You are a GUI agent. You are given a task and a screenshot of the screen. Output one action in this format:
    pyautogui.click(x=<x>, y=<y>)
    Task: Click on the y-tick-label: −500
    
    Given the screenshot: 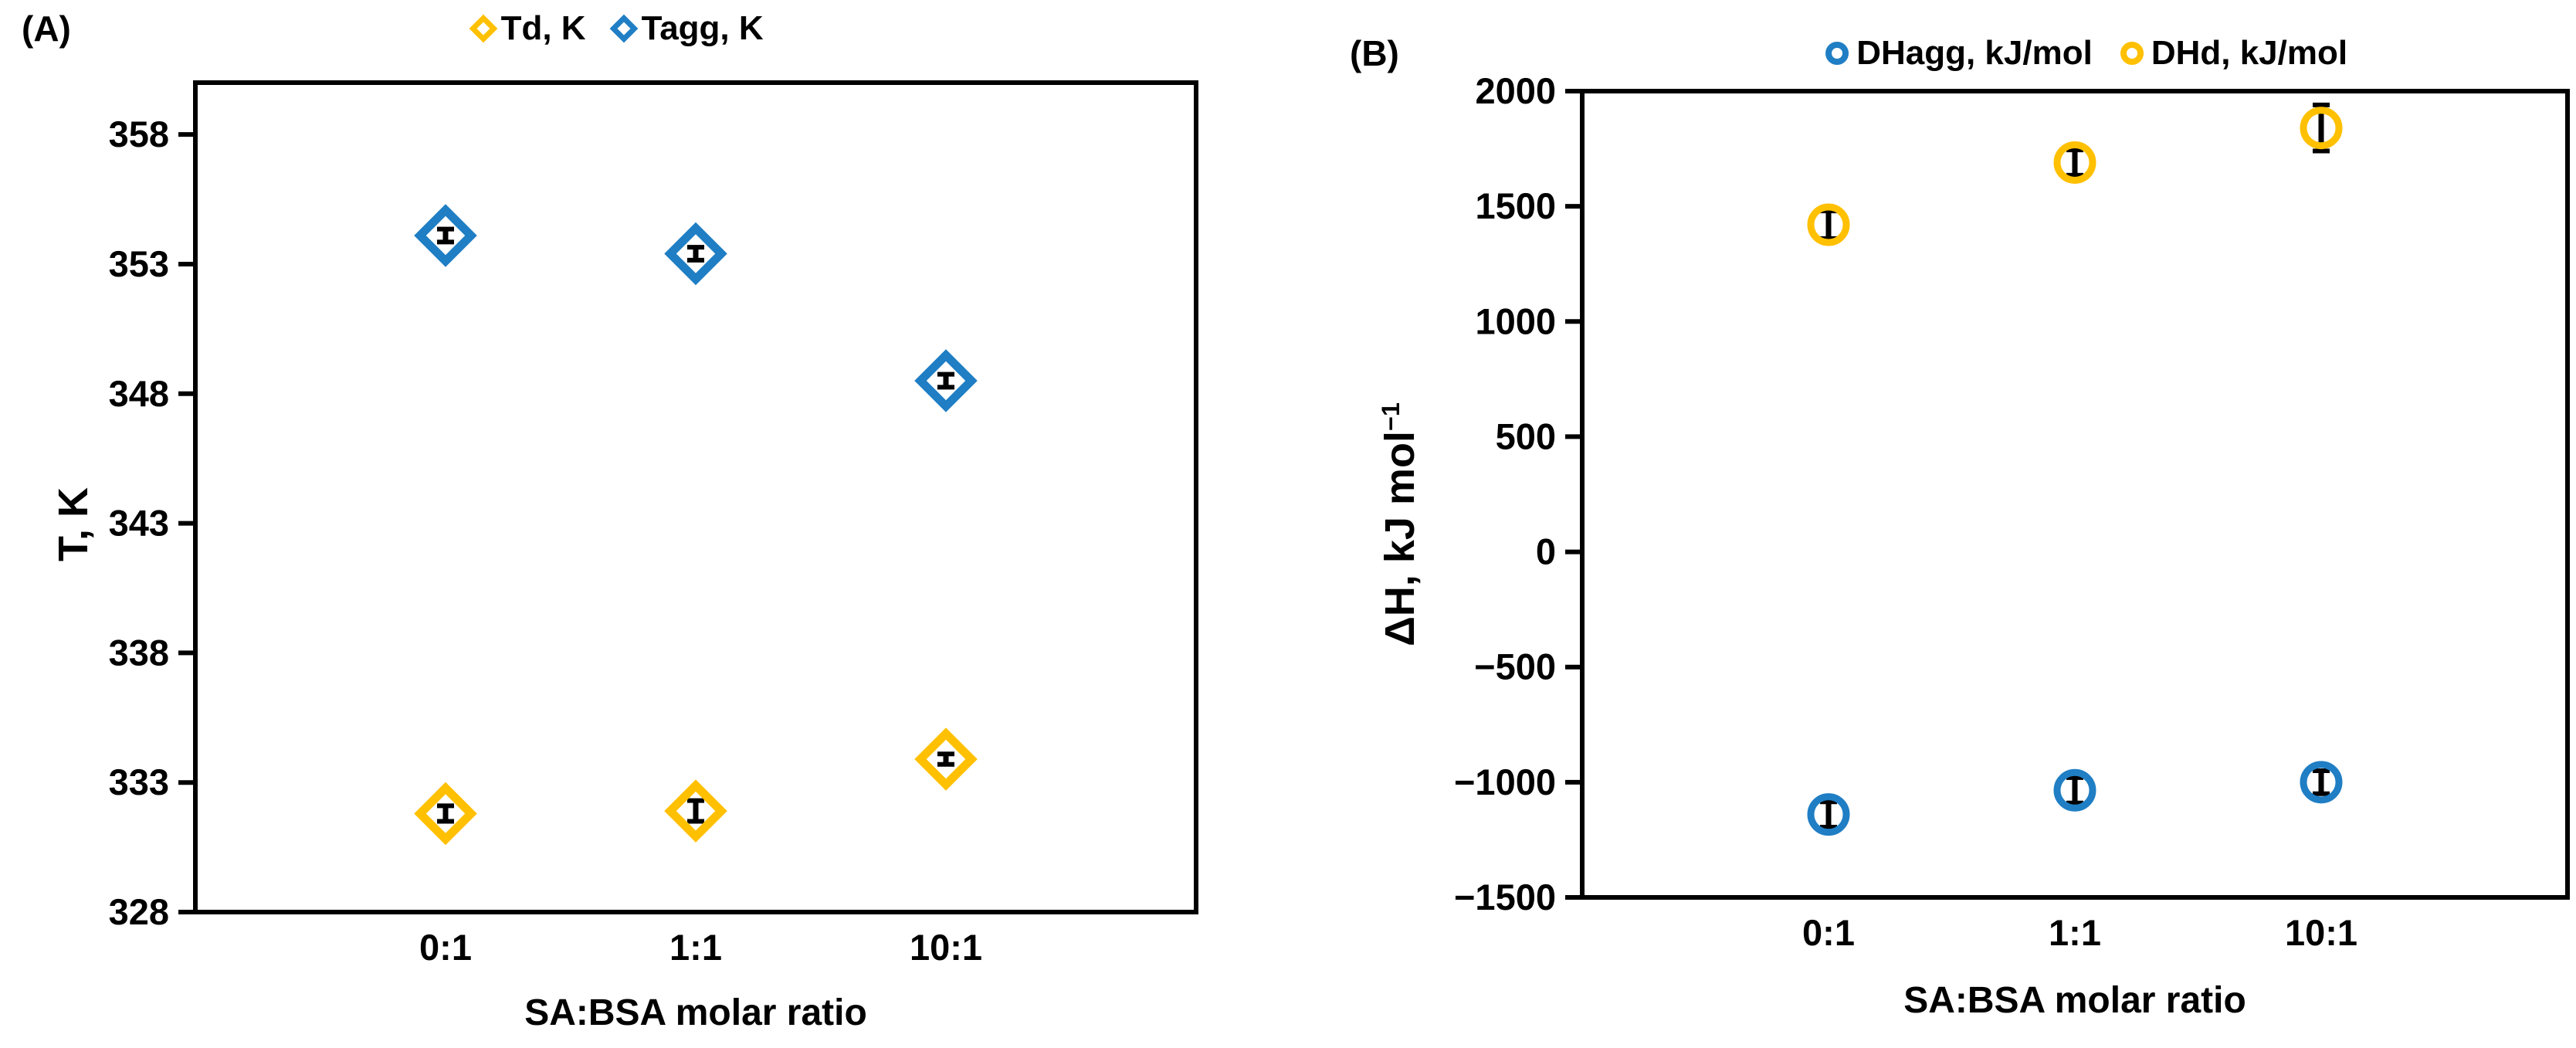 What is the action you would take?
    pyautogui.click(x=1515, y=666)
    